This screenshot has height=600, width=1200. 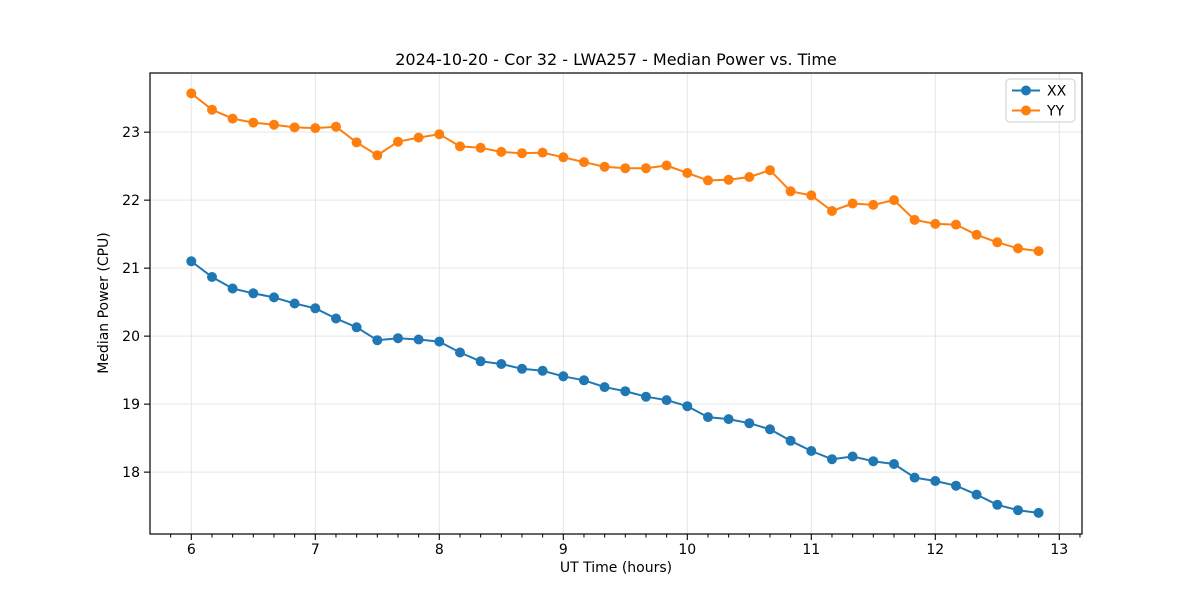 I want to click on legend-marker-XX, so click(x=1026, y=90).